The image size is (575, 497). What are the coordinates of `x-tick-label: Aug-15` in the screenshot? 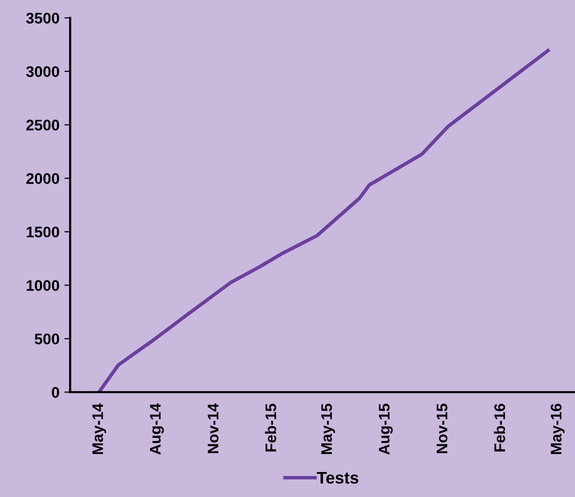 It's located at (385, 429).